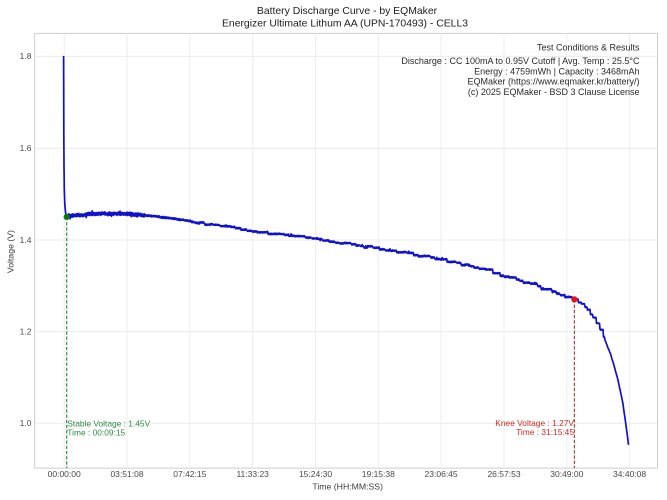 The width and height of the screenshot is (667, 500). Describe the element at coordinates (108, 424) in the screenshot. I see `svg-text: Stable Voltage : 1.45V` at that location.